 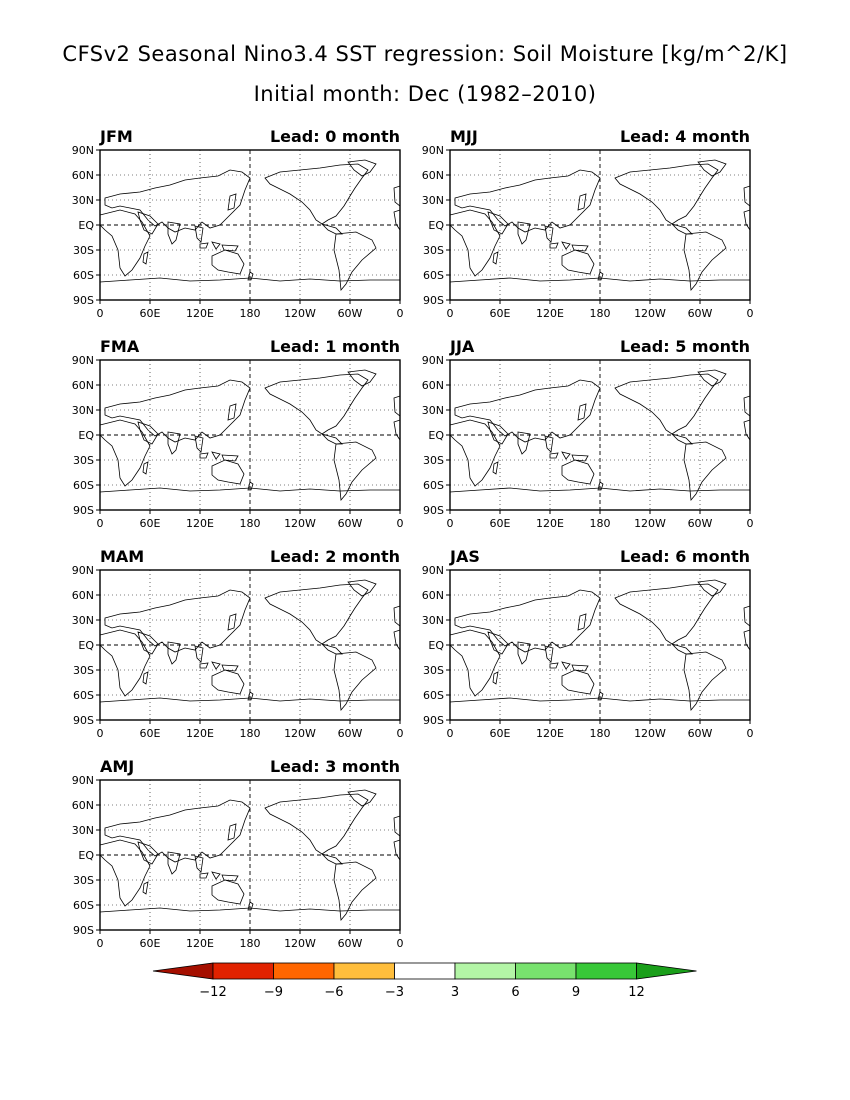 I want to click on lon-tick-label: 0, so click(x=100, y=313).